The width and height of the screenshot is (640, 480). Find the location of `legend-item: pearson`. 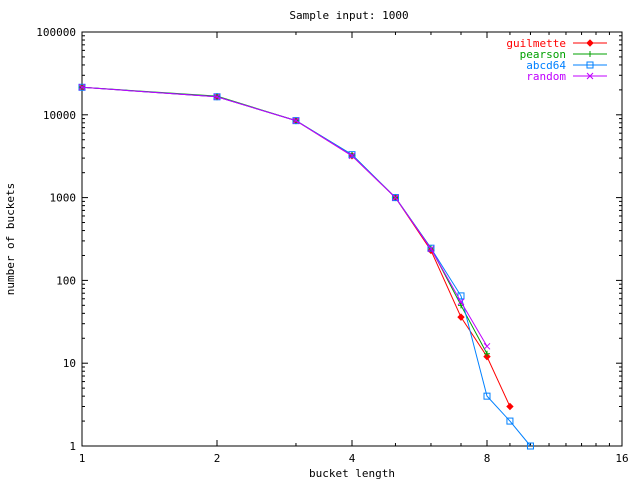

legend-item: pearson is located at coordinates (563, 54).